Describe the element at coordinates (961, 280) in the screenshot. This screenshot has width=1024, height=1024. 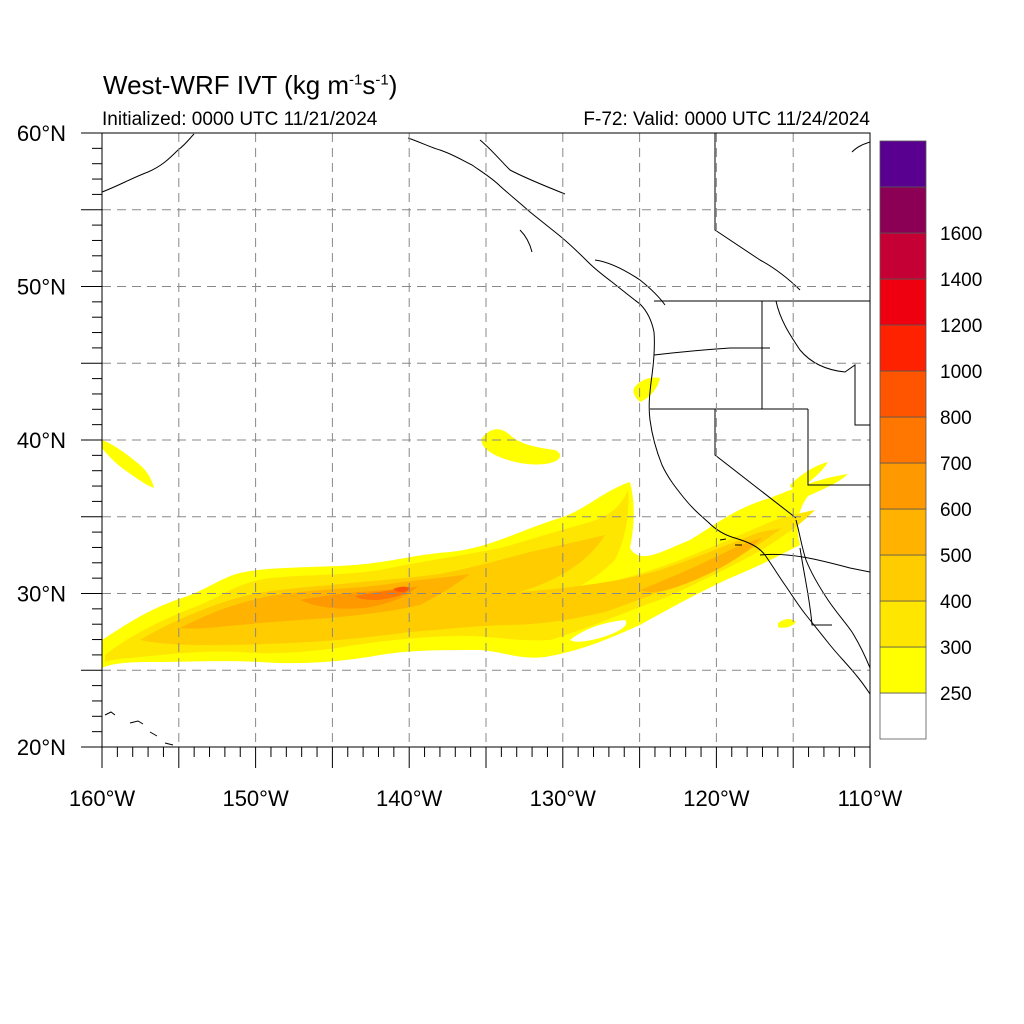
I see `colorbar-label: 1400` at that location.